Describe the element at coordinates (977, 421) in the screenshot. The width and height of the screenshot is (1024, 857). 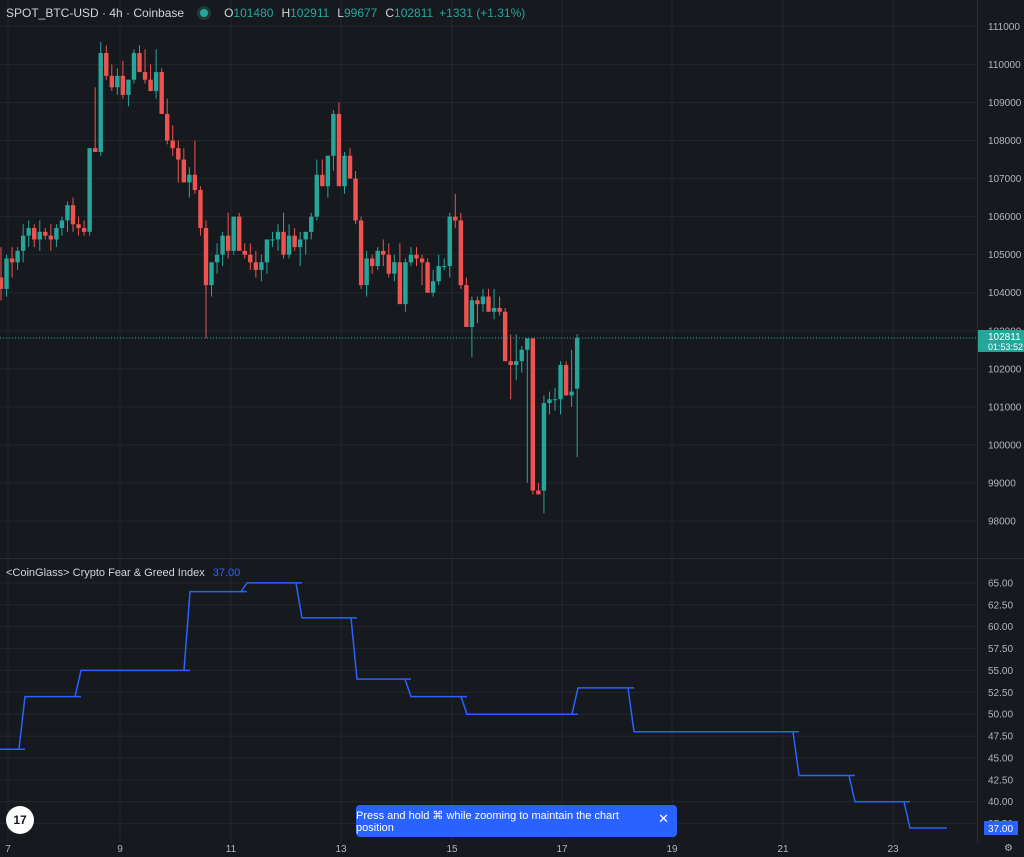
I see `price-axis-border` at that location.